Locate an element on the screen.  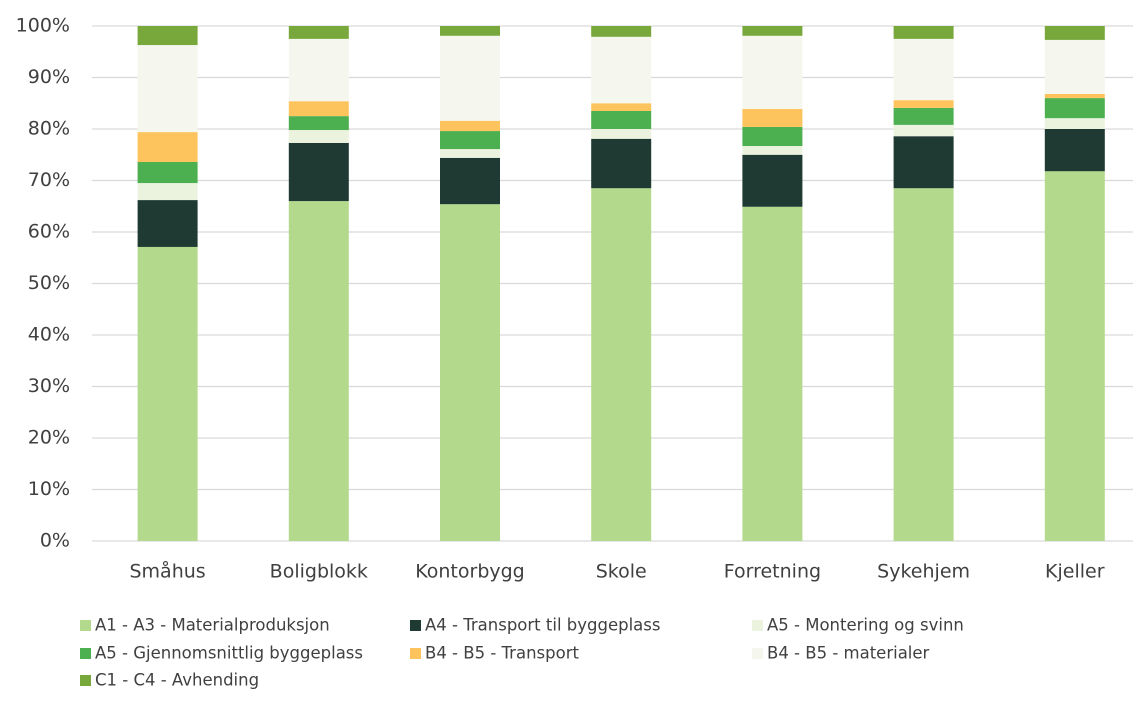
y-tick-label: 10% is located at coordinates (49, 489).